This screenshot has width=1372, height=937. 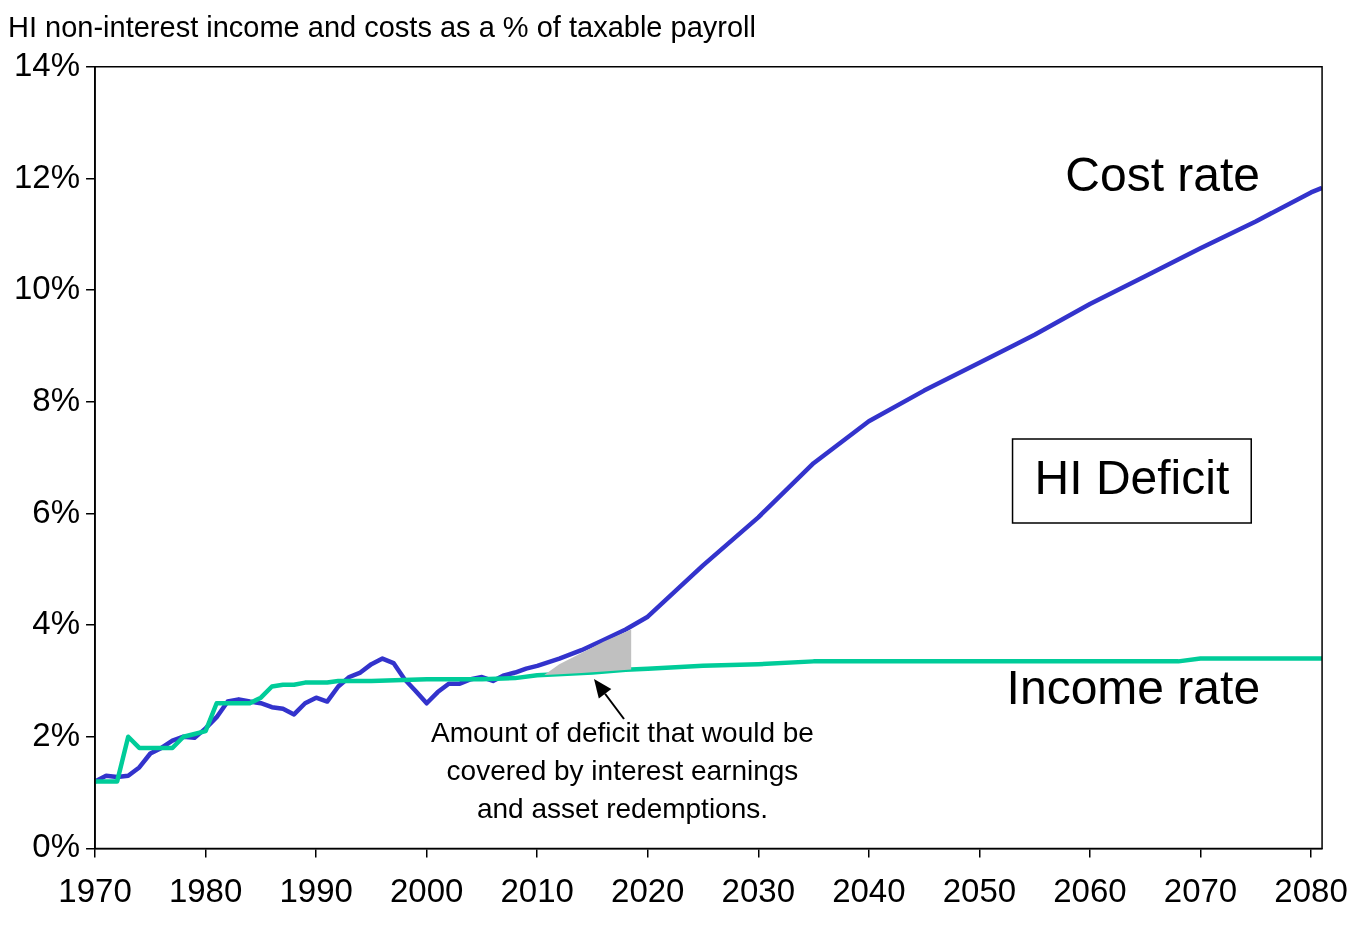 What do you see at coordinates (56, 511) in the screenshot?
I see `y-tick-label: 6%` at bounding box center [56, 511].